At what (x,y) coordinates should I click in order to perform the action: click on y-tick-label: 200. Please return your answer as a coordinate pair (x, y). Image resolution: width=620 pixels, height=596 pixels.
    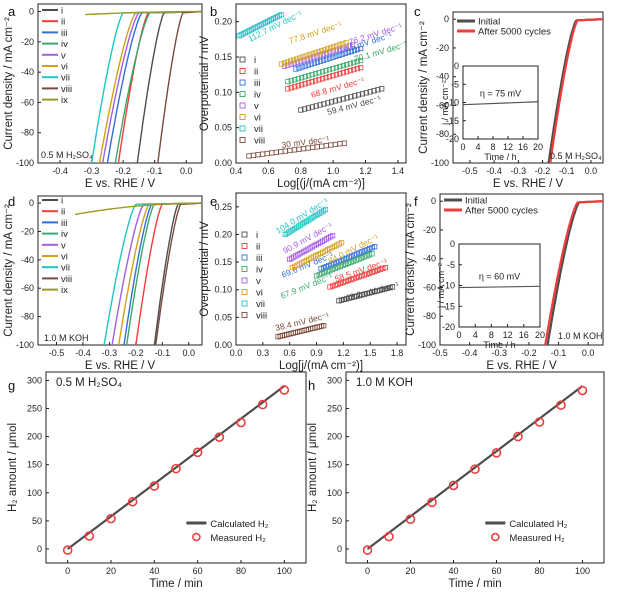
    Looking at the image, I should click on (334, 437).